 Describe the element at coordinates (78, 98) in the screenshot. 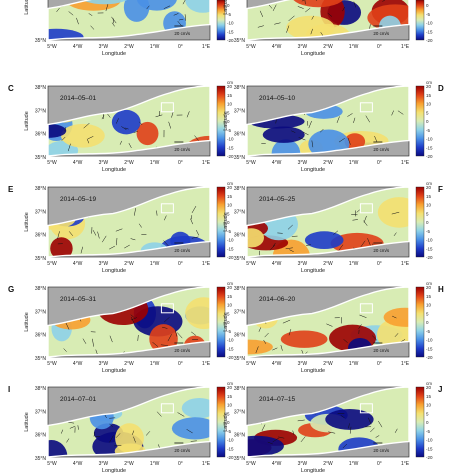

I see `panel-date: 2014–05–01` at that location.